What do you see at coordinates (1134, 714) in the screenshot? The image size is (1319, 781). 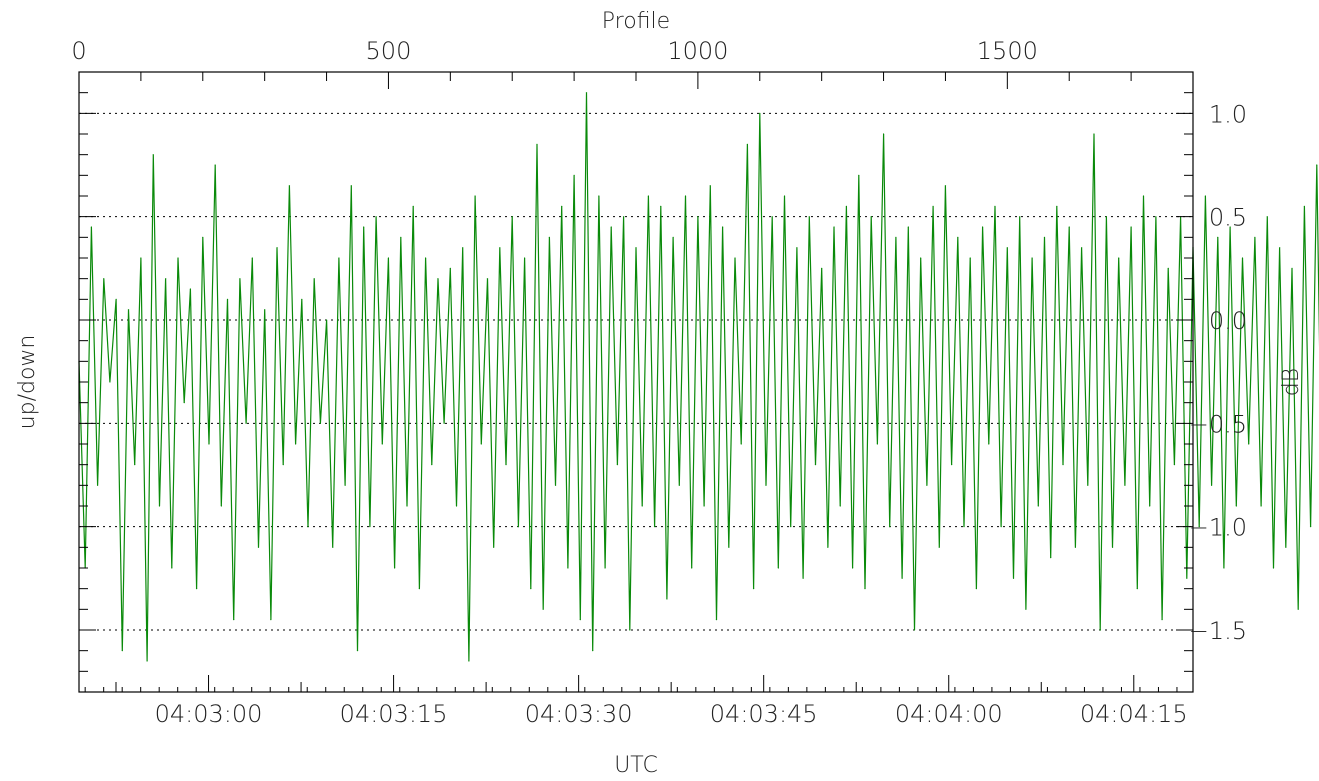 I see `x-tick-label: 04:04:15` at bounding box center [1134, 714].